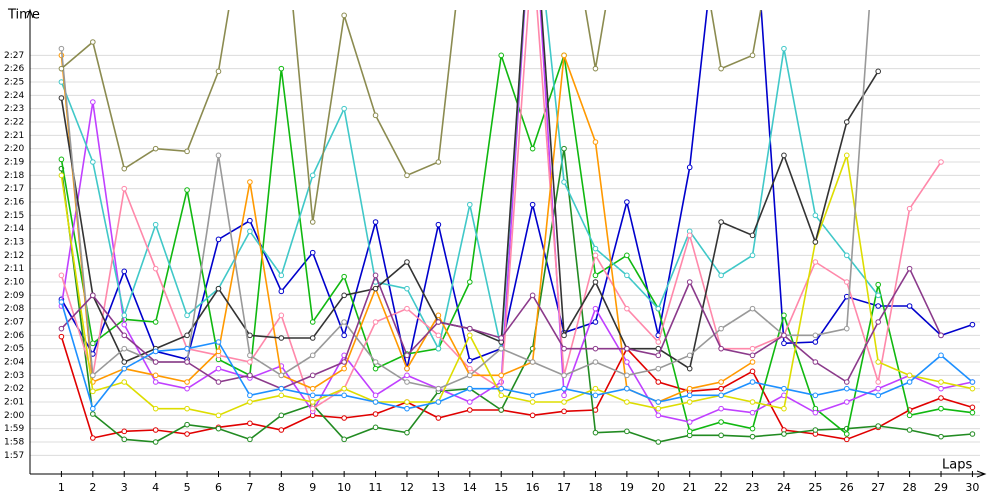 Image resolution: width=1000 pixels, height=500 pixels. I want to click on x-tick-label: 3, so click(124, 487).